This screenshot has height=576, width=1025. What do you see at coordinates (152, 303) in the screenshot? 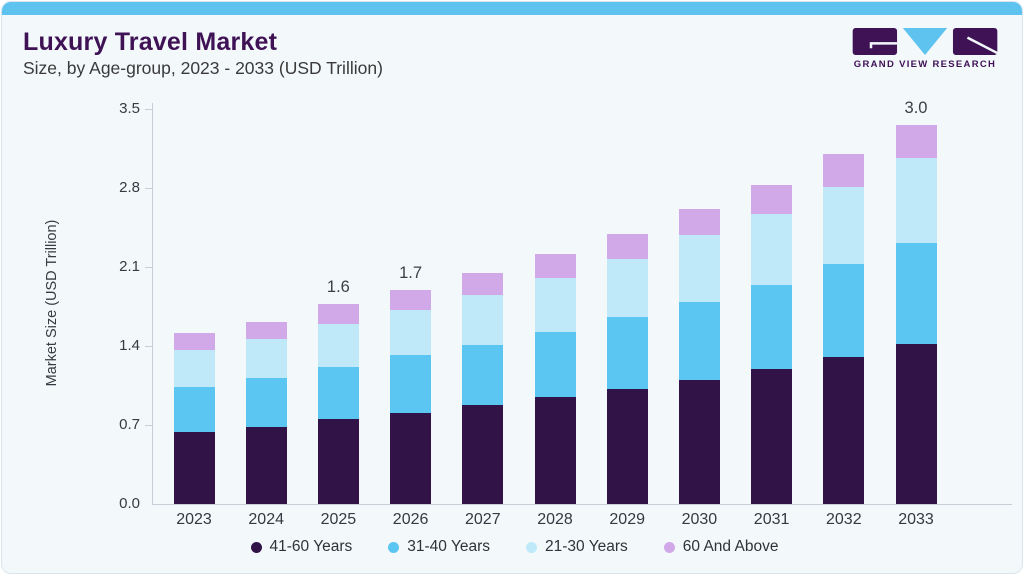
I see `y-axis-line` at bounding box center [152, 303].